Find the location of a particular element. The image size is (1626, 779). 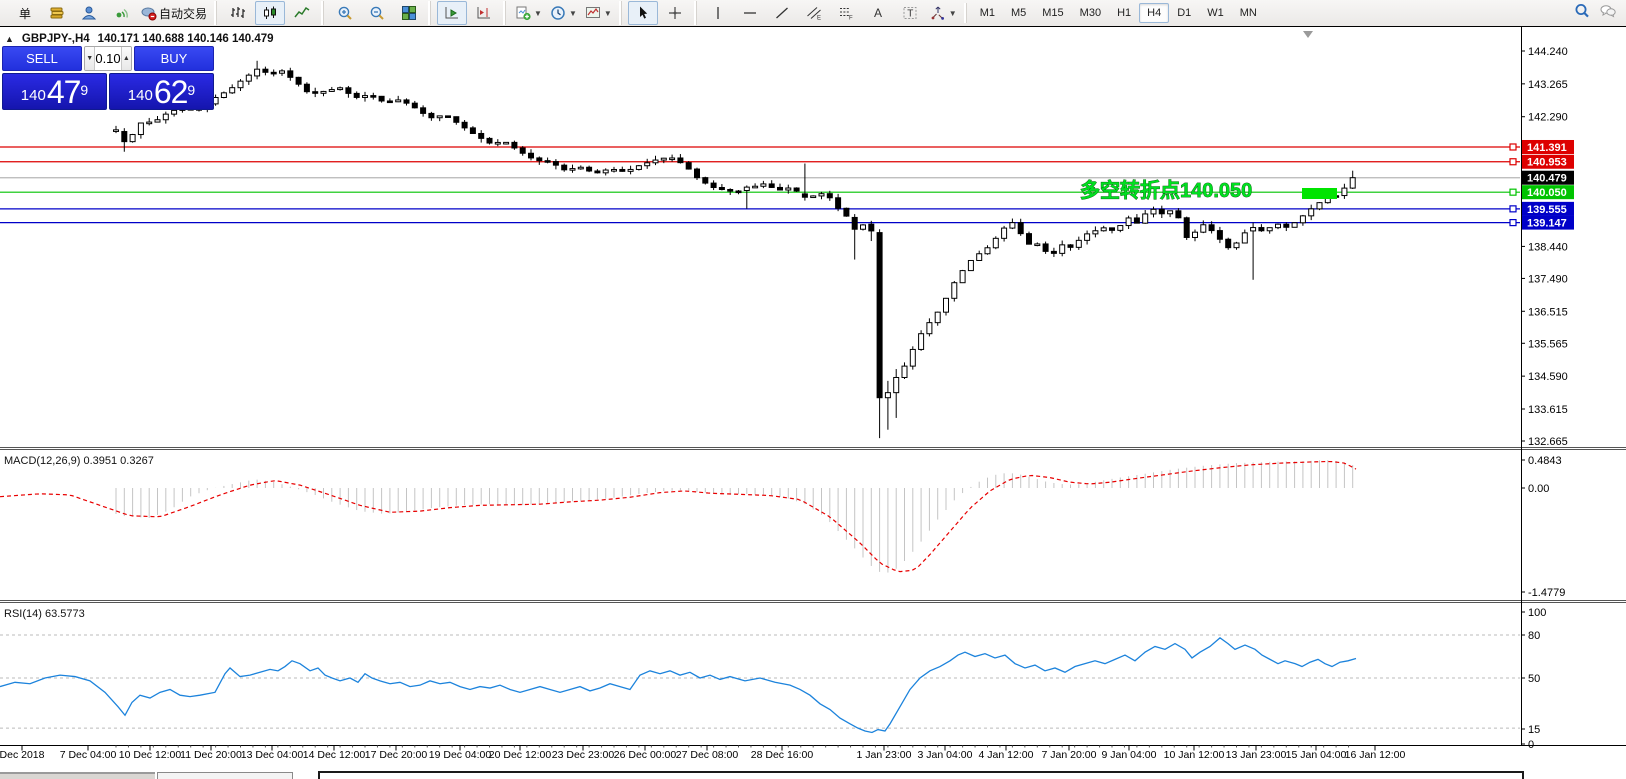

candle-chart-button is located at coordinates (270, 13).